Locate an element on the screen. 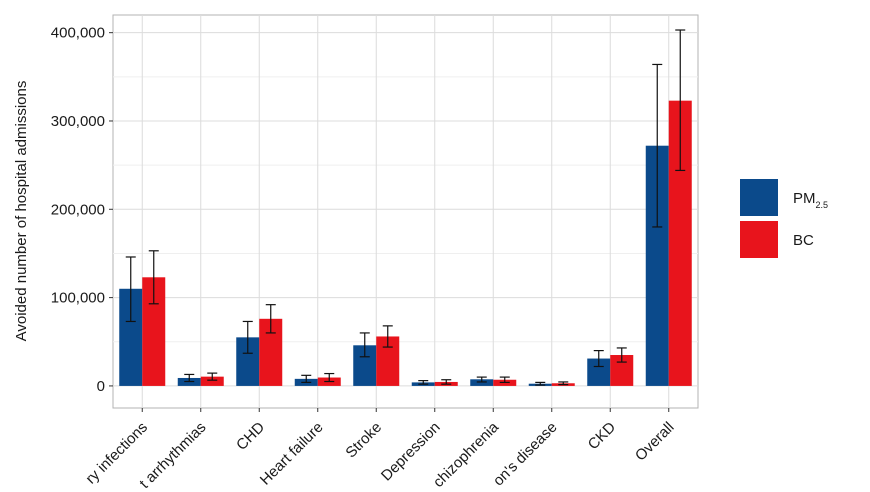 The width and height of the screenshot is (870, 492). y-tick-label: 0 is located at coordinates (101, 386).